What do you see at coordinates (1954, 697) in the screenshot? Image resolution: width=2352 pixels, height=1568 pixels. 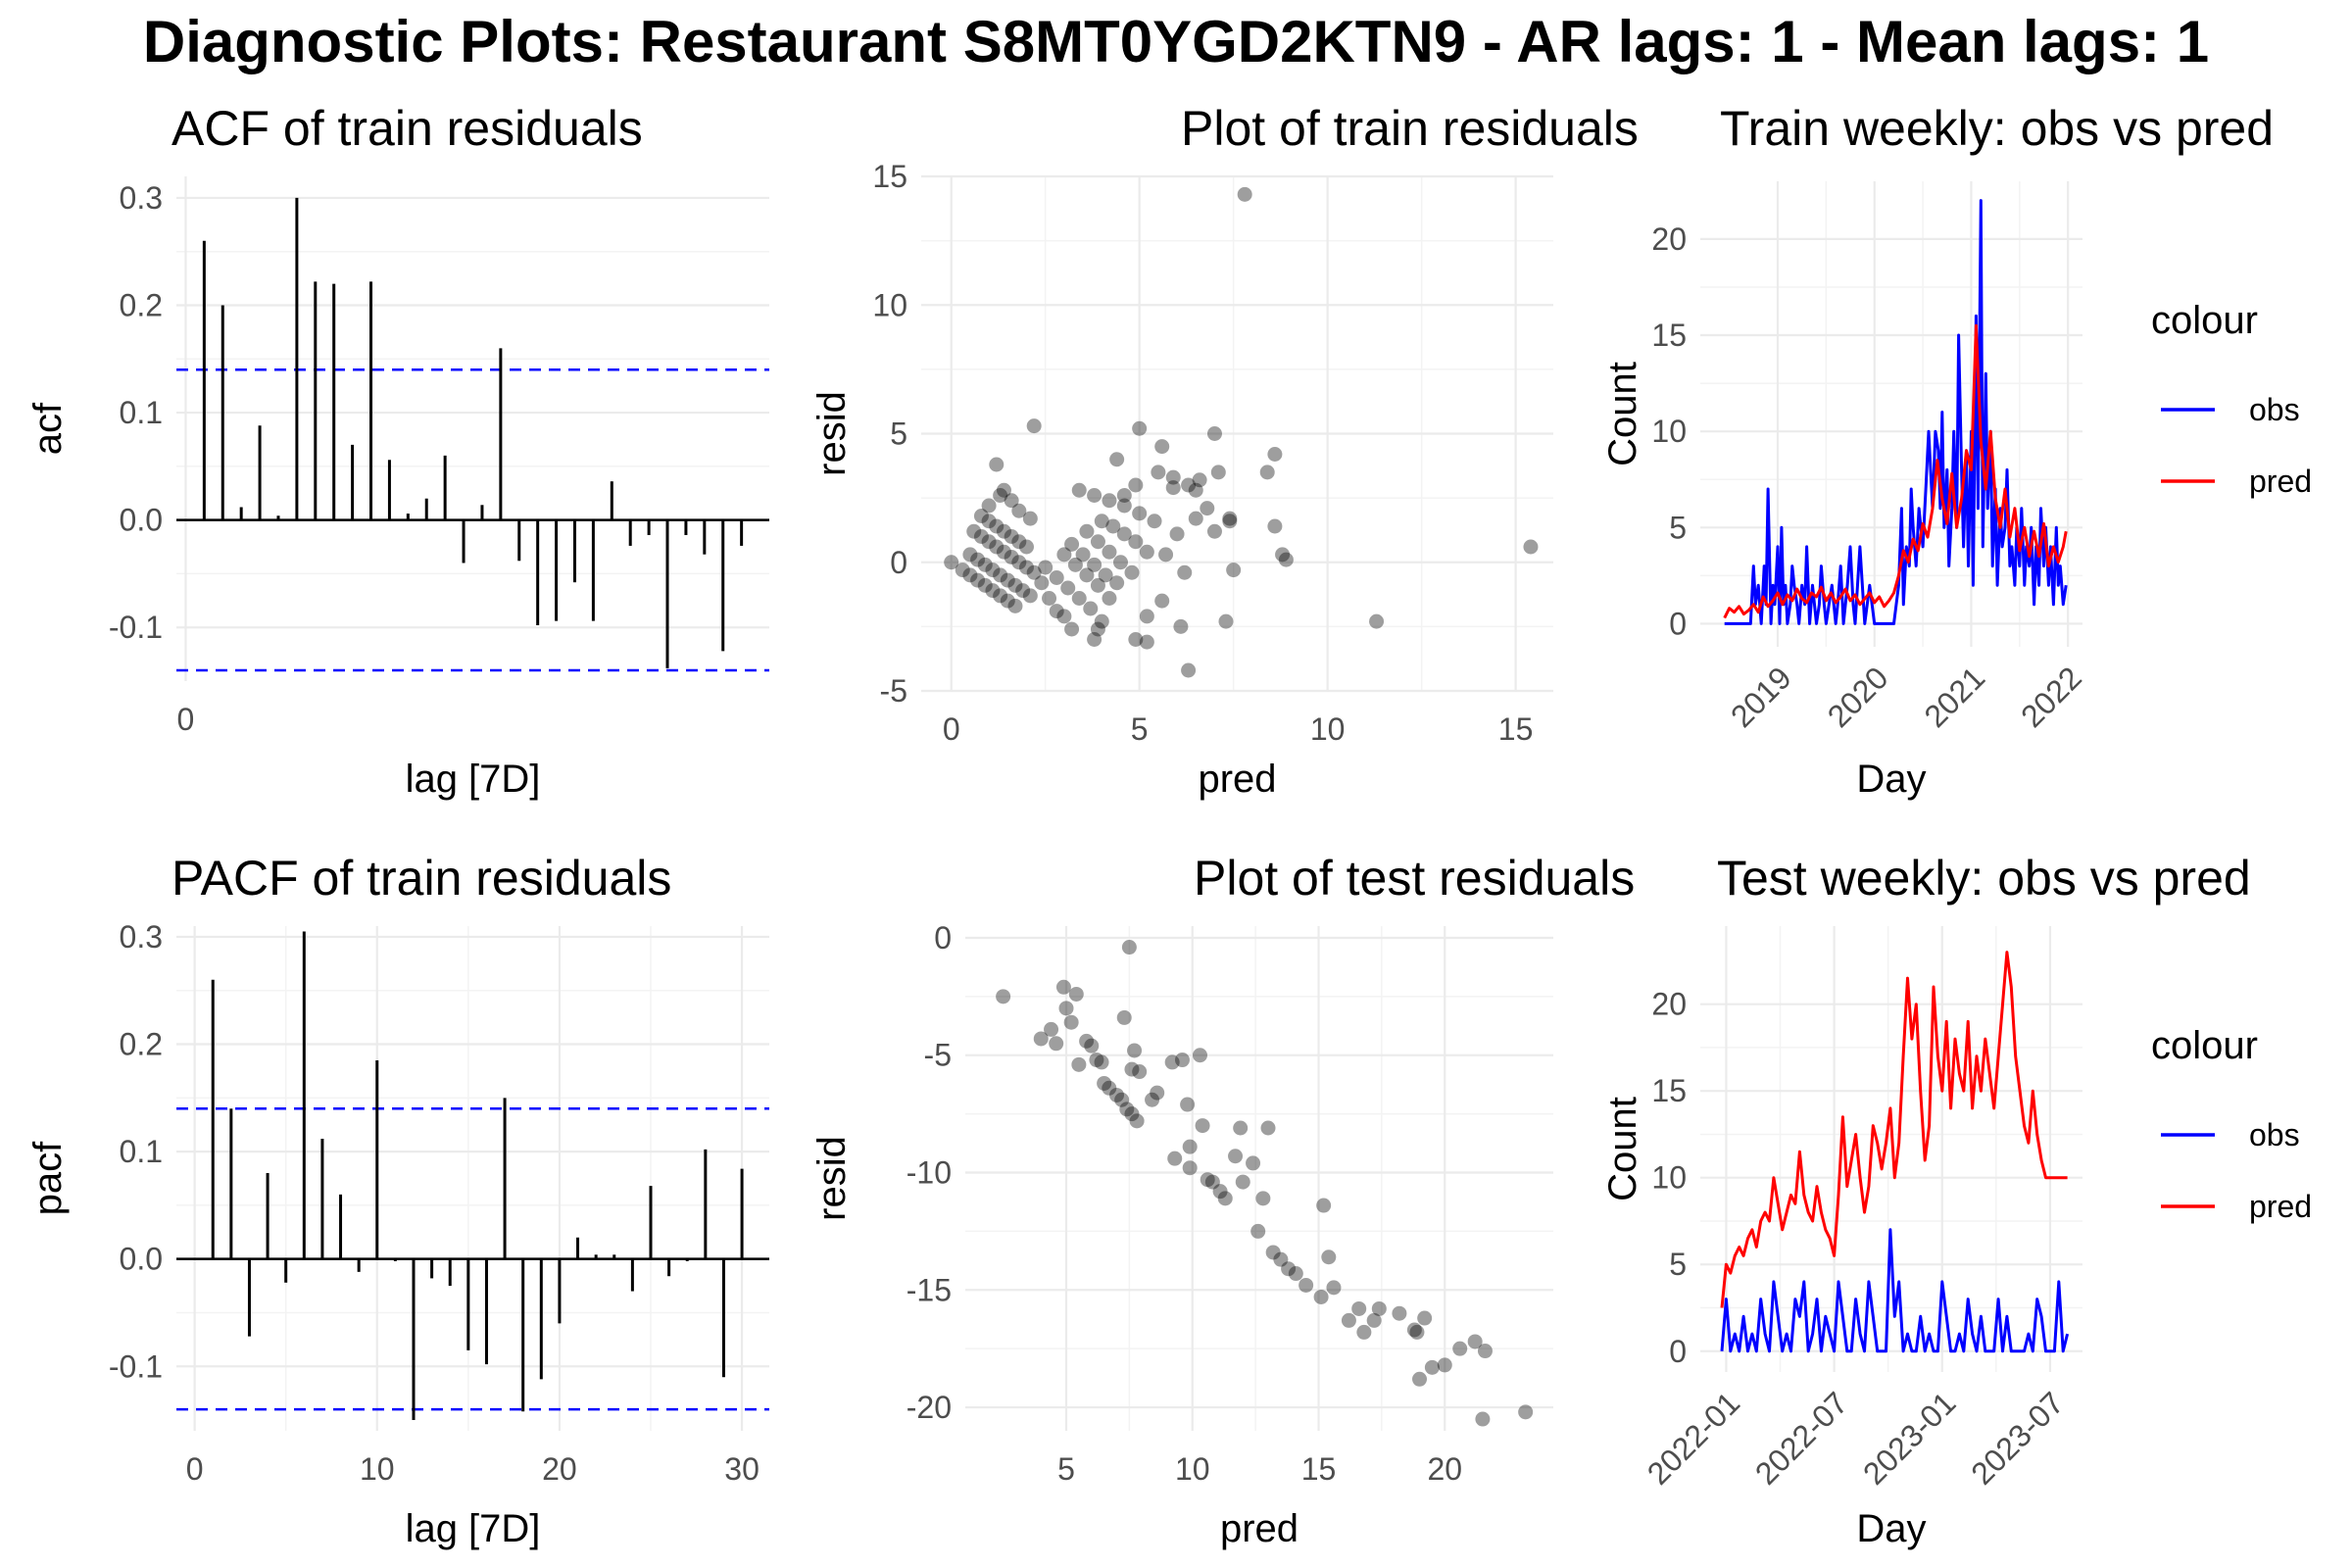 I see `x-tick-label: 2021` at bounding box center [1954, 697].